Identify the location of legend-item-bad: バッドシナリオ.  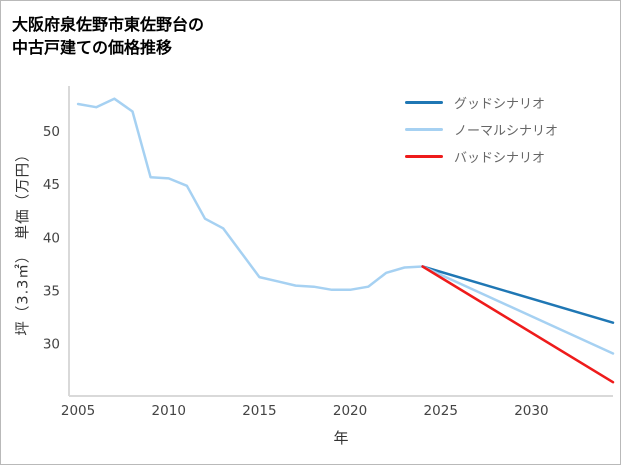
(481, 156).